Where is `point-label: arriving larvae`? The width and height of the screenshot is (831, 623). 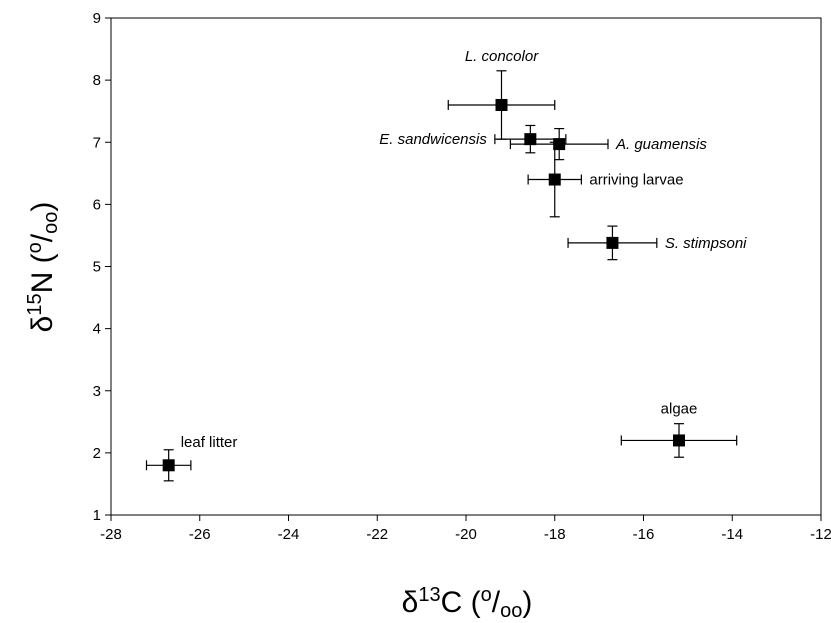 point-label: arriving larvae is located at coordinates (636, 180).